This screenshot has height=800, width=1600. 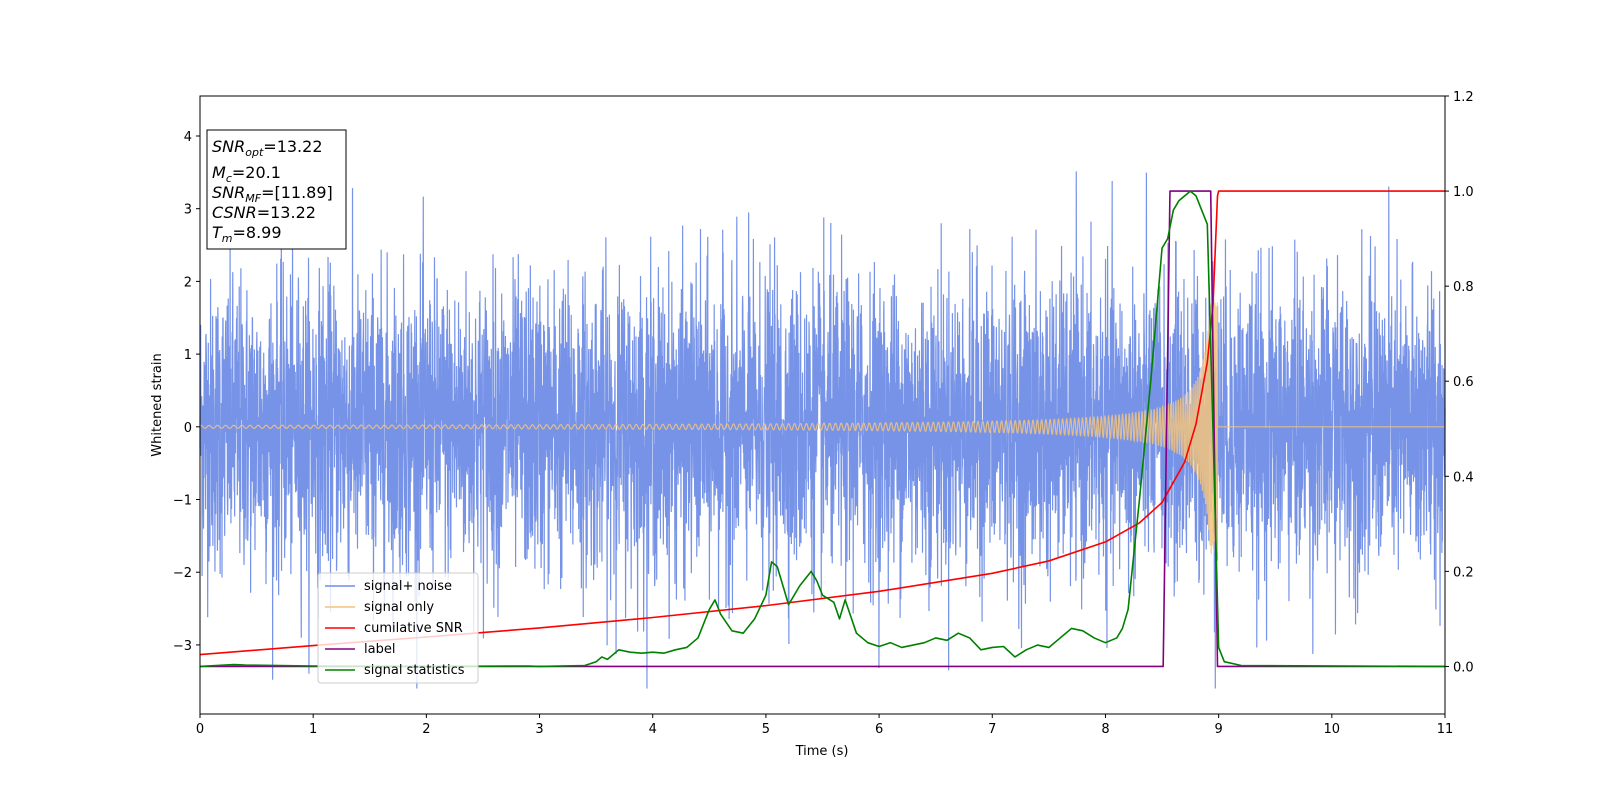 I want to click on legend-label-label: label, so click(x=379, y=649).